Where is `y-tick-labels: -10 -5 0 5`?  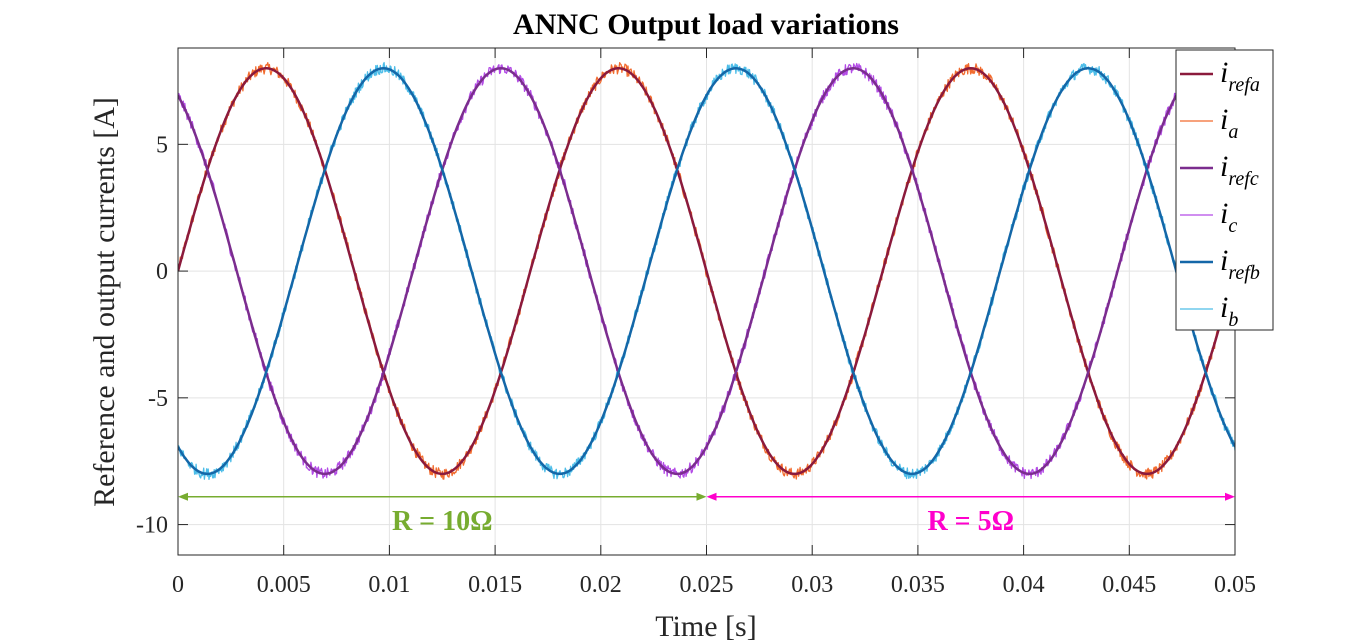 y-tick-labels: -10 -5 0 5 is located at coordinates (152, 335).